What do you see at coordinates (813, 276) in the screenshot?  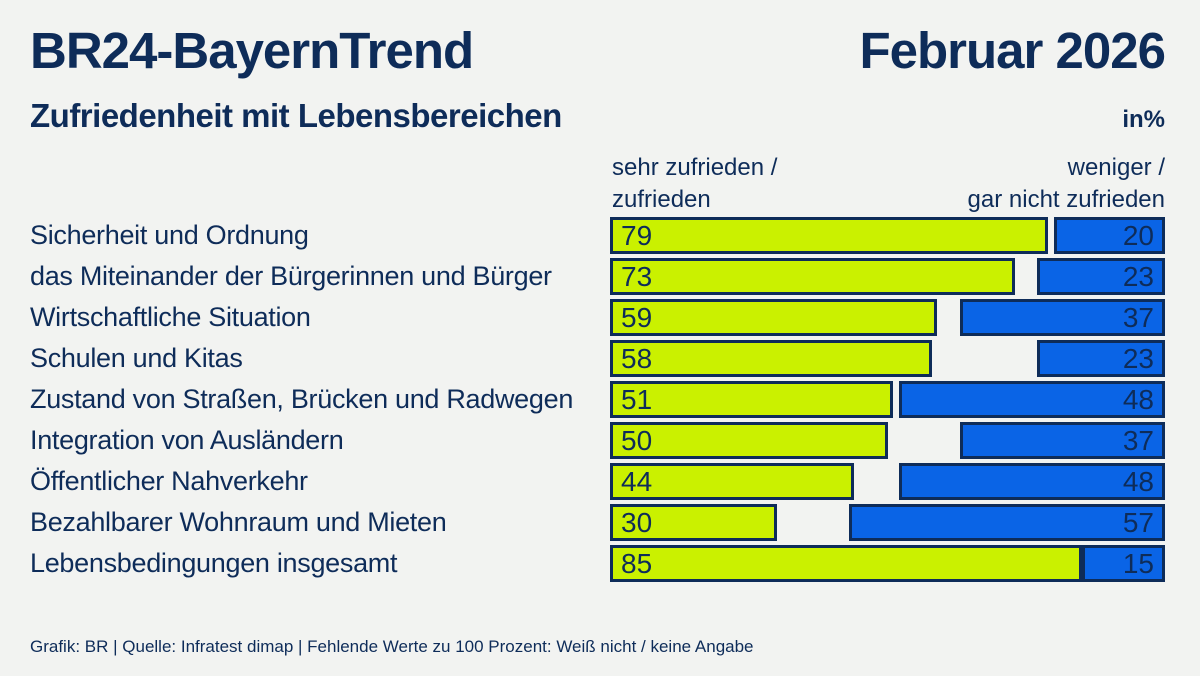 I see `positive-bar: 73` at bounding box center [813, 276].